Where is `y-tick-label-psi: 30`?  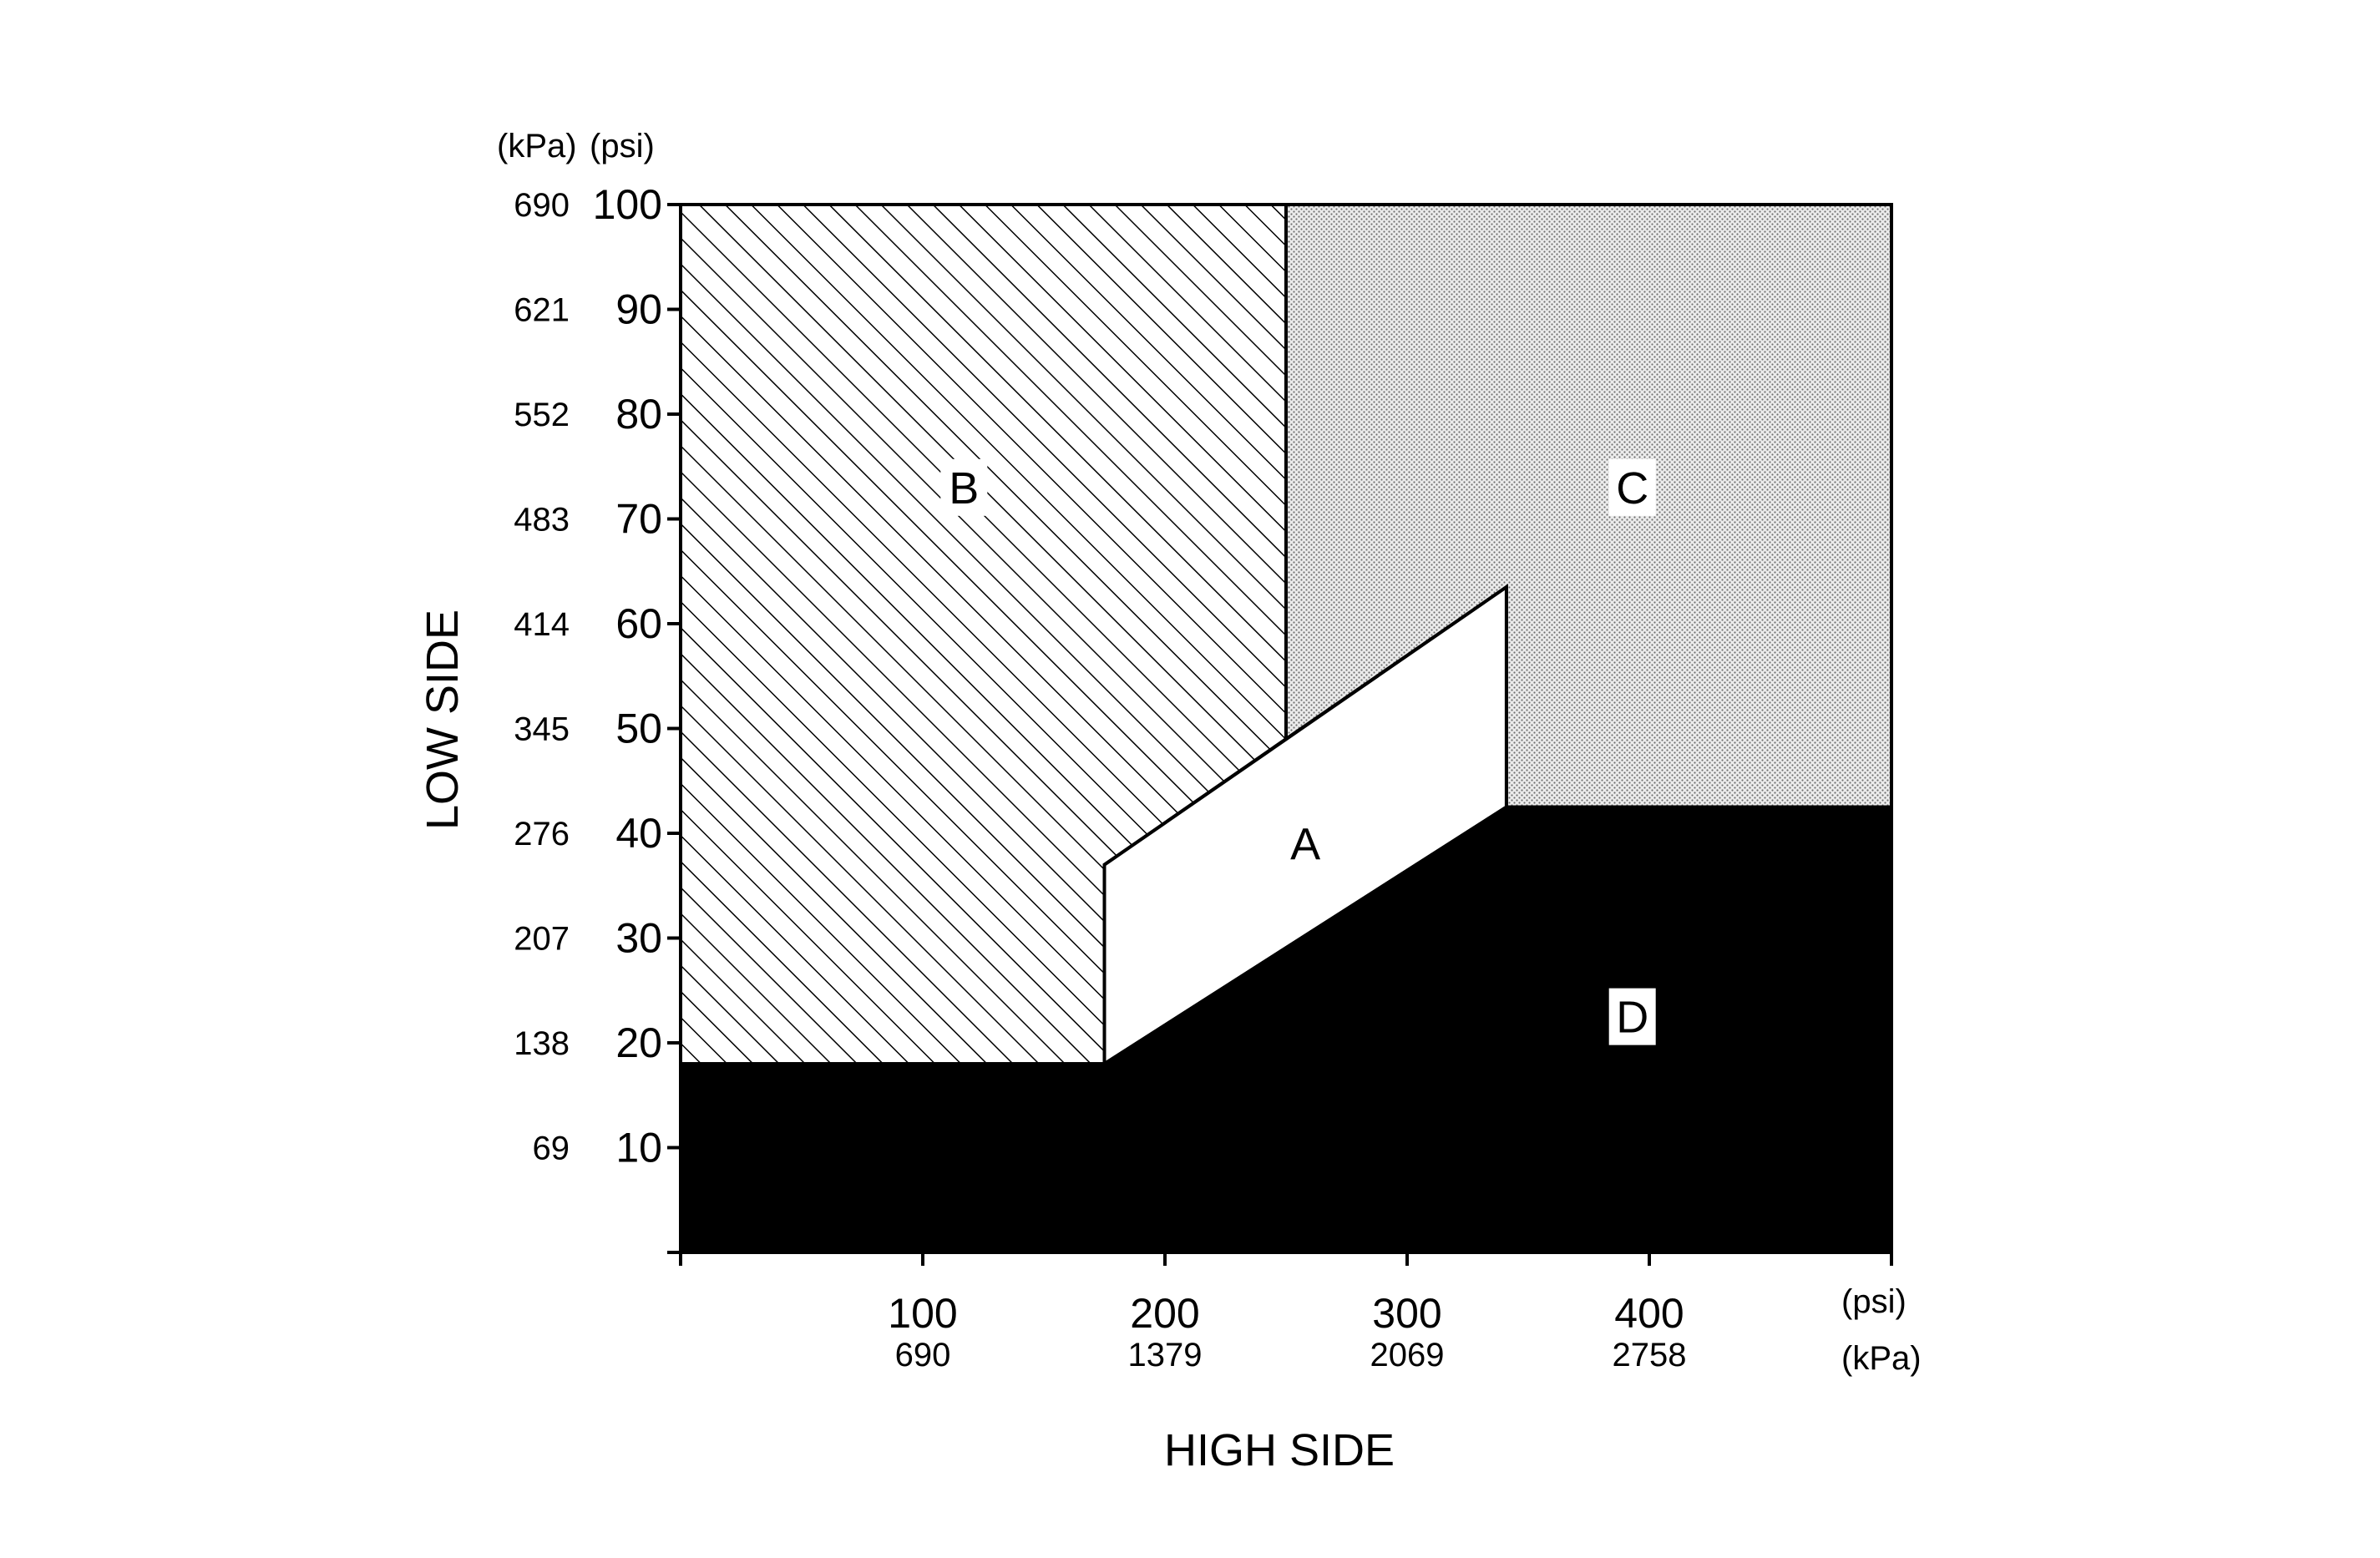 y-tick-label-psi: 30 is located at coordinates (638, 938).